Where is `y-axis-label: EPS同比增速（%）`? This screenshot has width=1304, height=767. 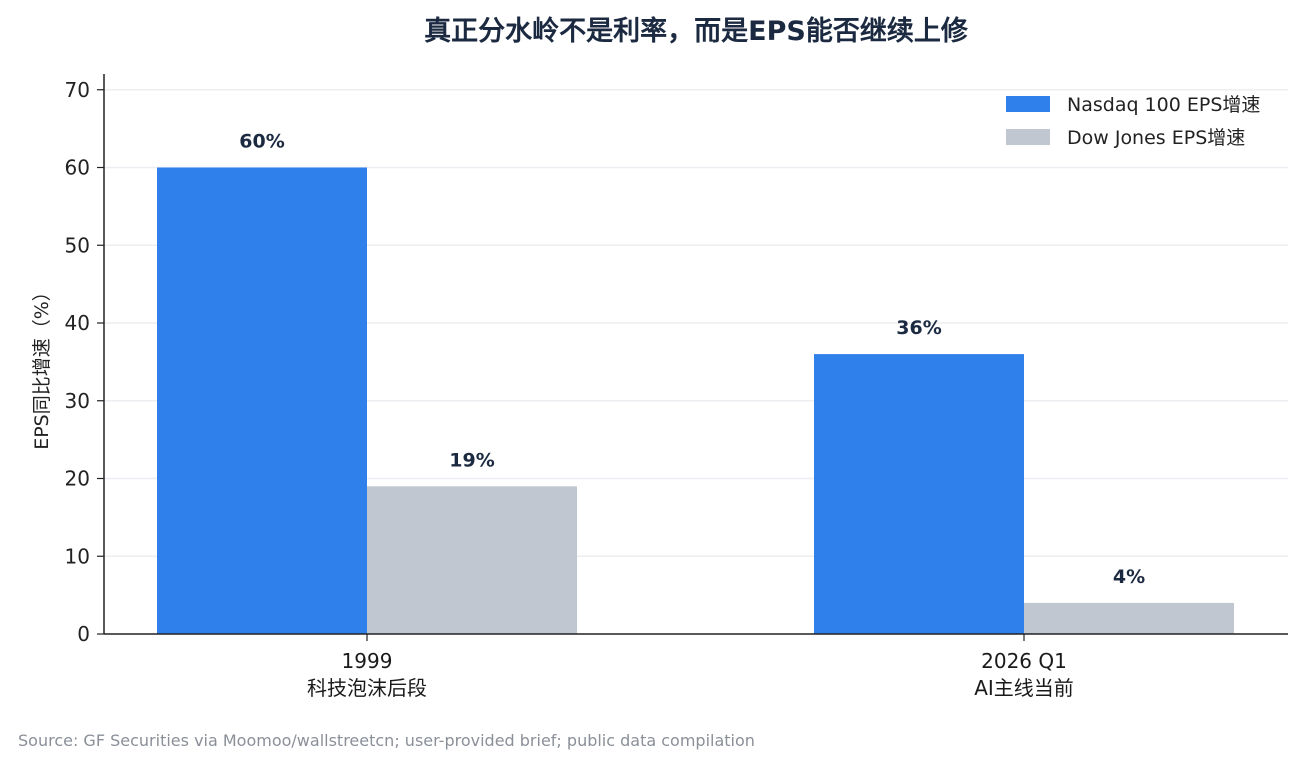 y-axis-label: EPS同比增速（%） is located at coordinates (42, 366).